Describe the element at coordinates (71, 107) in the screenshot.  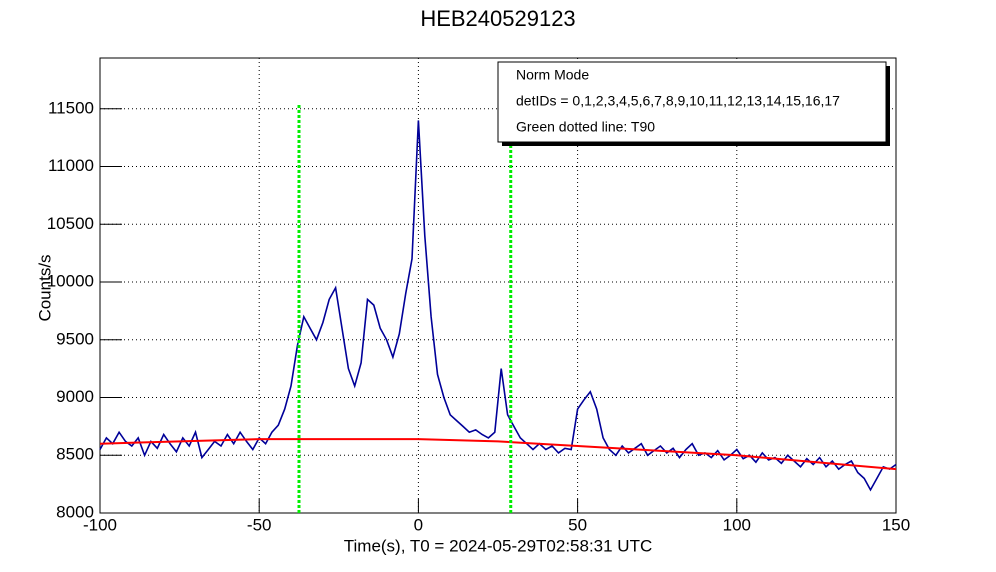
I see `y-tick-label: 11500` at that location.